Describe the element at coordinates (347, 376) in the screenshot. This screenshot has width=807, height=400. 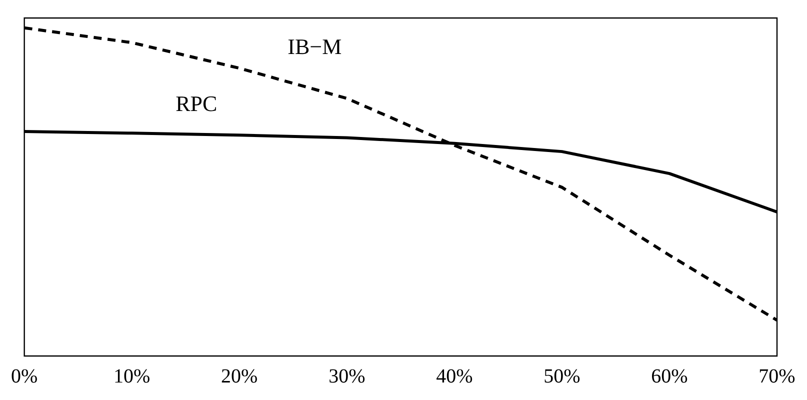
I see `x-tick-label: 30%` at that location.